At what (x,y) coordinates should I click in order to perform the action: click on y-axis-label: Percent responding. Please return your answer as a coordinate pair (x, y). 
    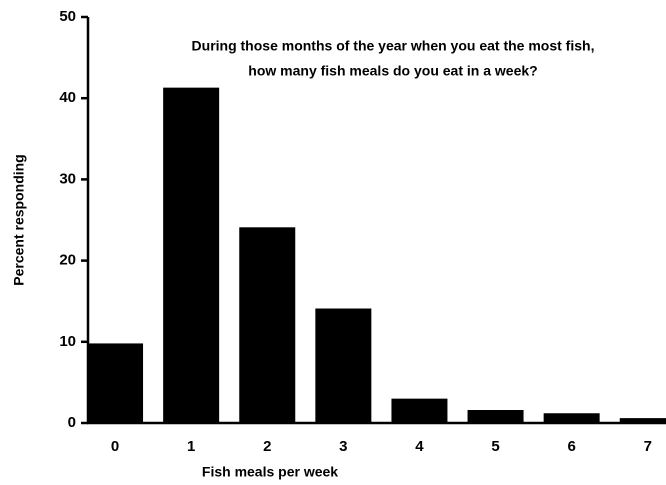
    Looking at the image, I should click on (19, 219).